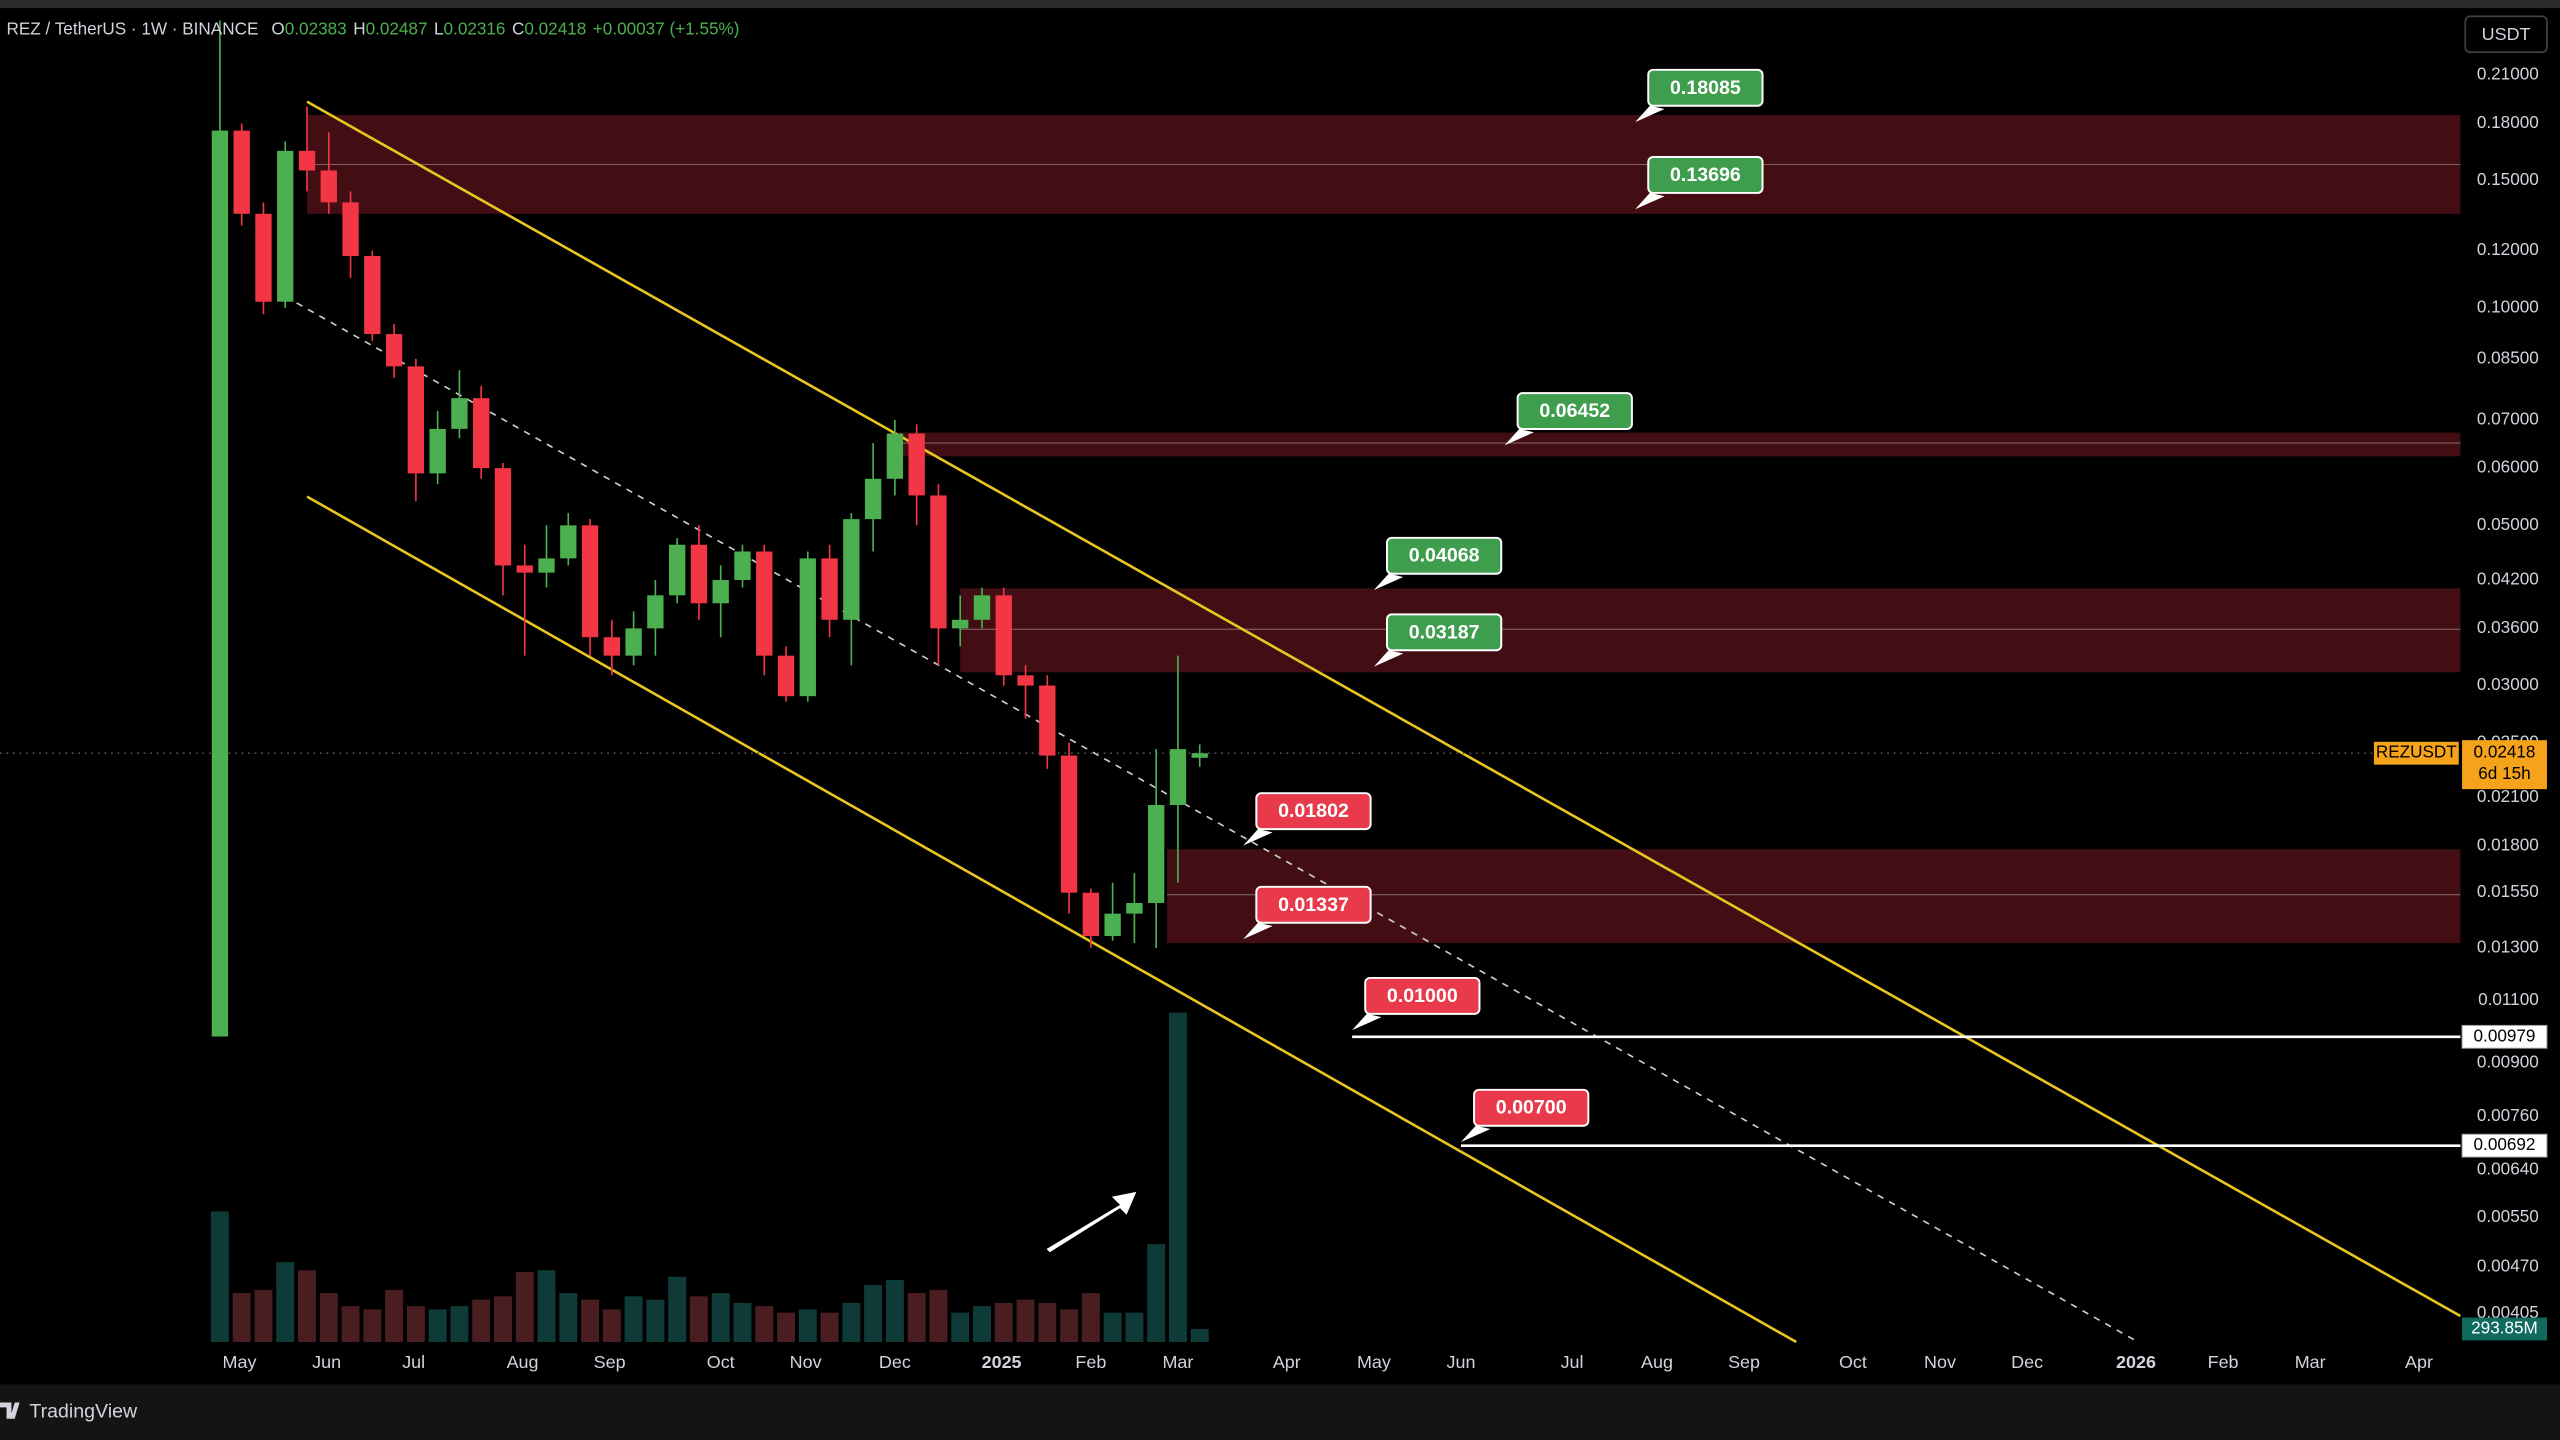  Describe the element at coordinates (2508, 579) in the screenshot. I see `y-tick-label: 0.04200` at that location.